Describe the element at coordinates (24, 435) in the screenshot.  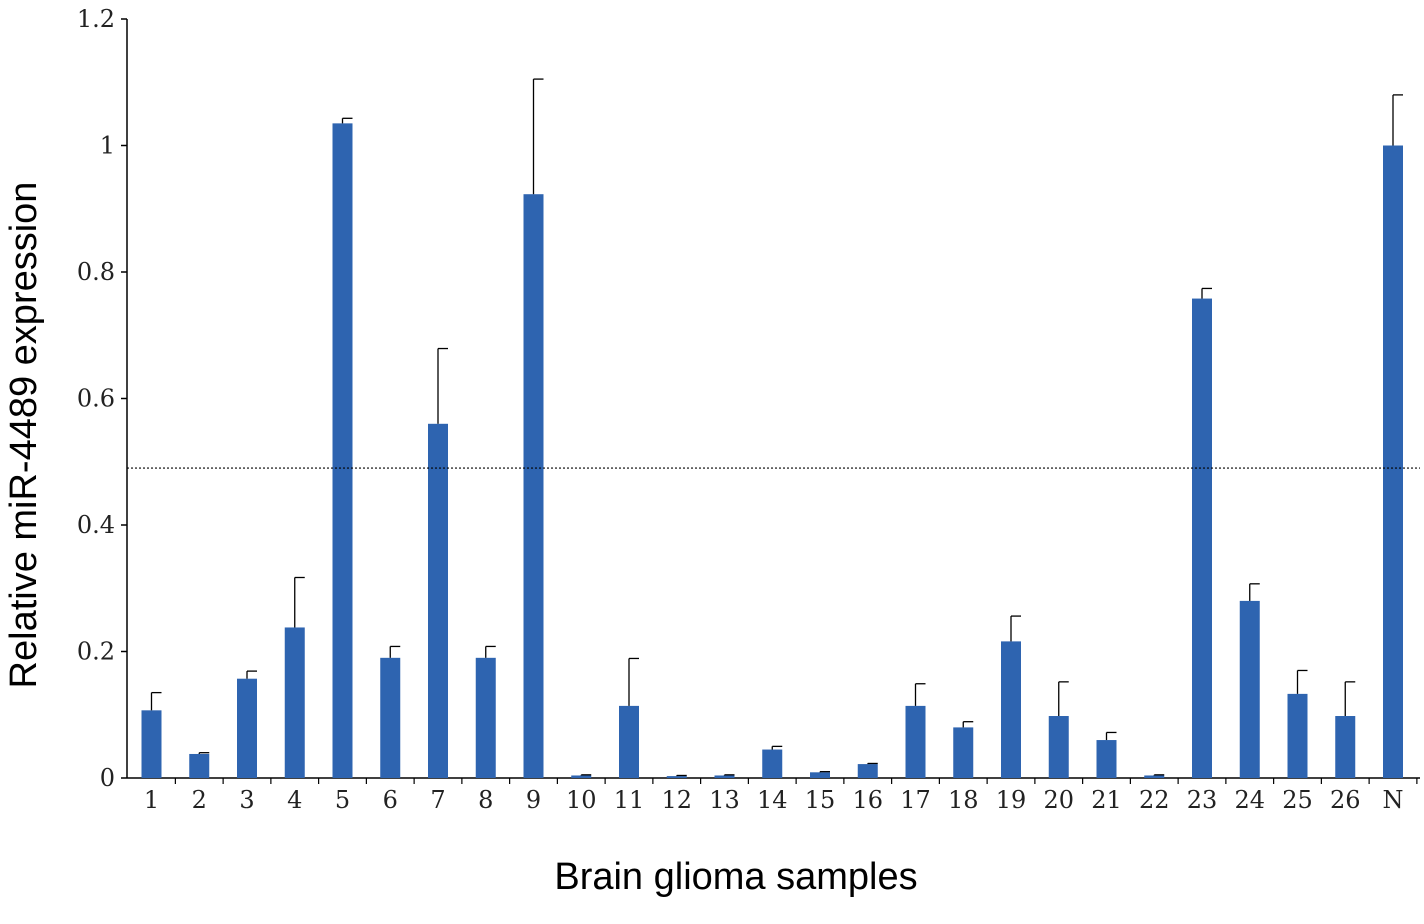
I see `y-axis-title: Relative miR-4489 expression` at that location.